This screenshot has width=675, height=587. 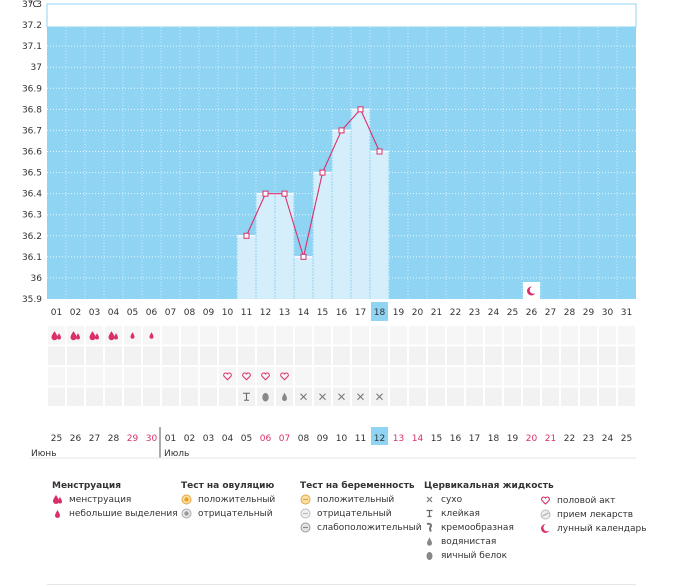 What do you see at coordinates (452, 499) in the screenshot?
I see `legend-label: сухо` at bounding box center [452, 499].